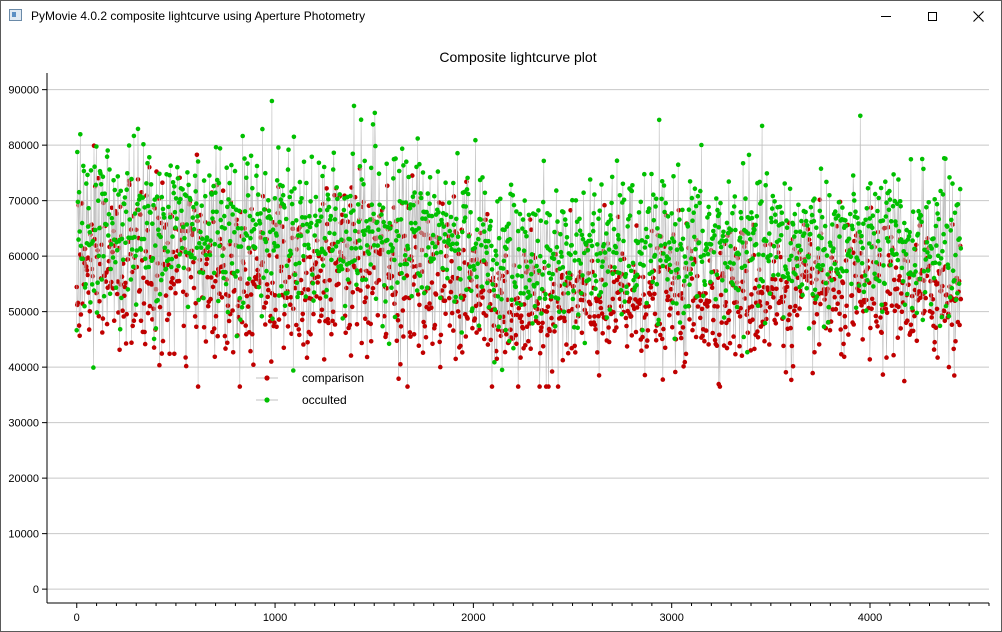 The height and width of the screenshot is (632, 1002). Describe the element at coordinates (886, 16) in the screenshot. I see `minimize-button` at that location.